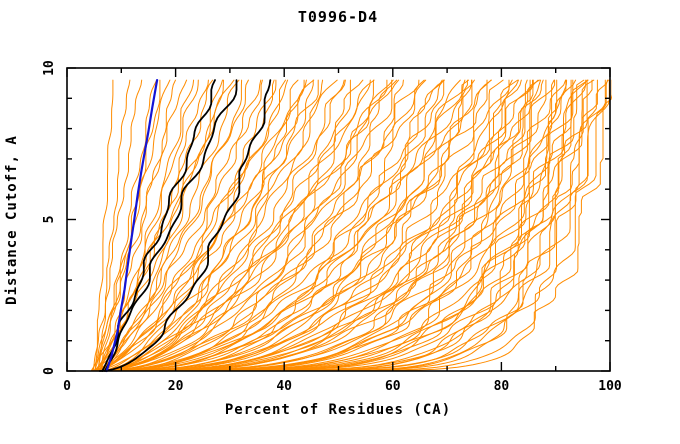  What do you see at coordinates (176, 386) in the screenshot?
I see `x-tick-label: 20` at bounding box center [176, 386].